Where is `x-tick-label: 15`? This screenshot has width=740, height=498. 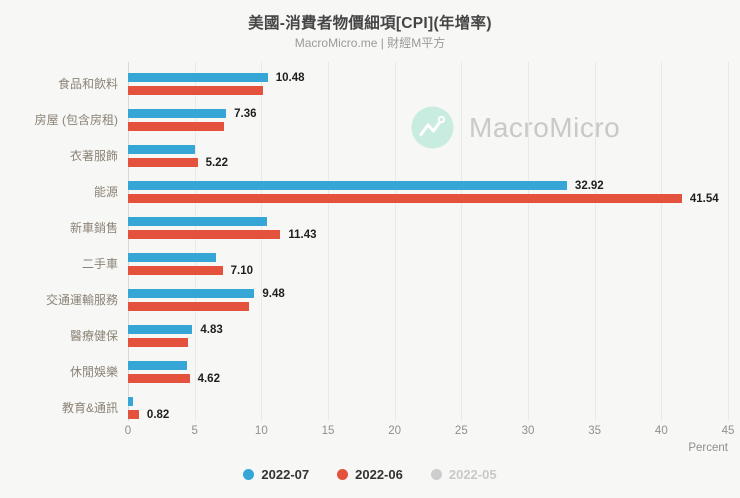
x-tick-label: 15 is located at coordinates (328, 431).